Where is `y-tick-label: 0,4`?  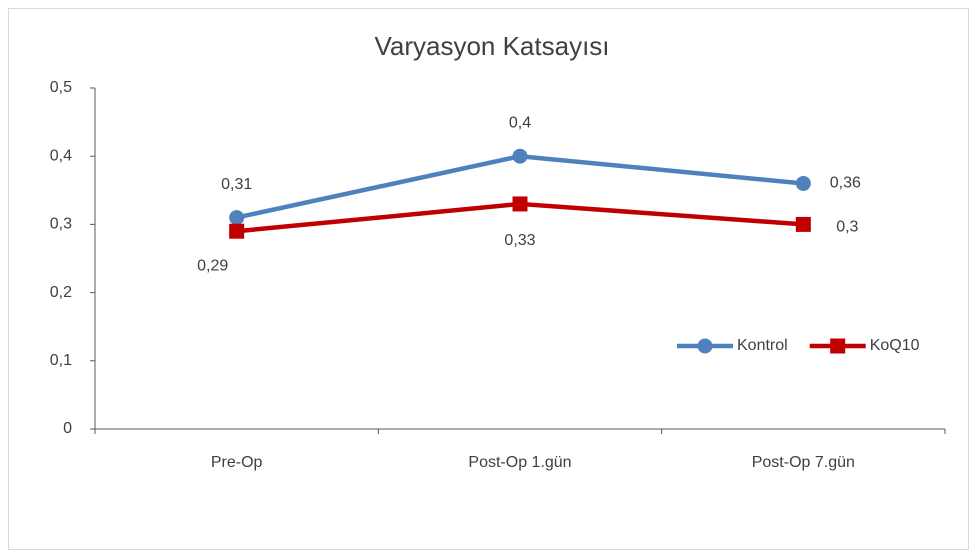
y-tick-label: 0,4 is located at coordinates (61, 155).